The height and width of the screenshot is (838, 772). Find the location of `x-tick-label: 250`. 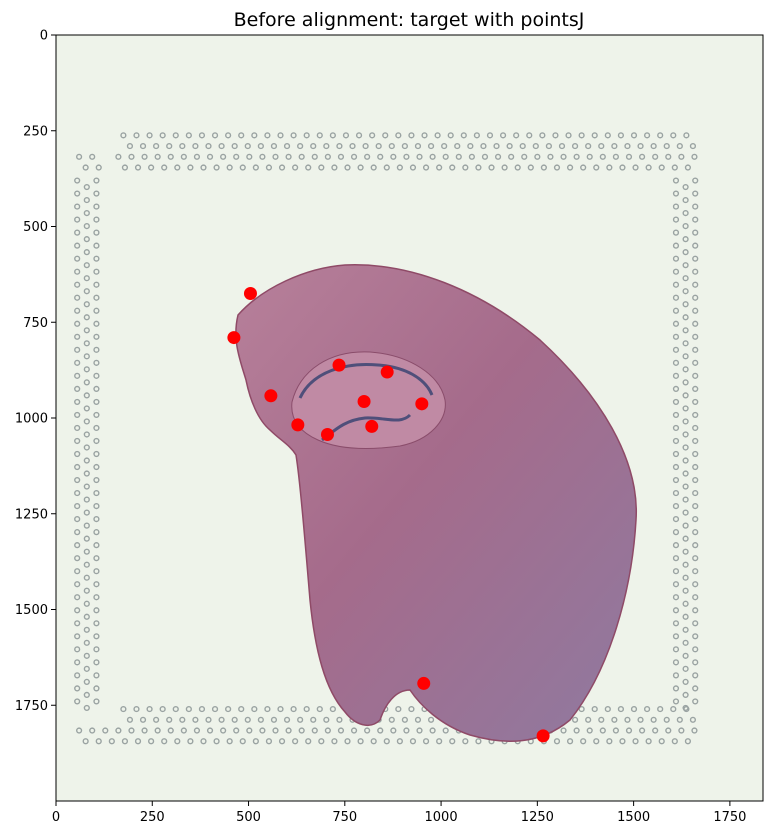

x-tick-label: 250 is located at coordinates (152, 817).